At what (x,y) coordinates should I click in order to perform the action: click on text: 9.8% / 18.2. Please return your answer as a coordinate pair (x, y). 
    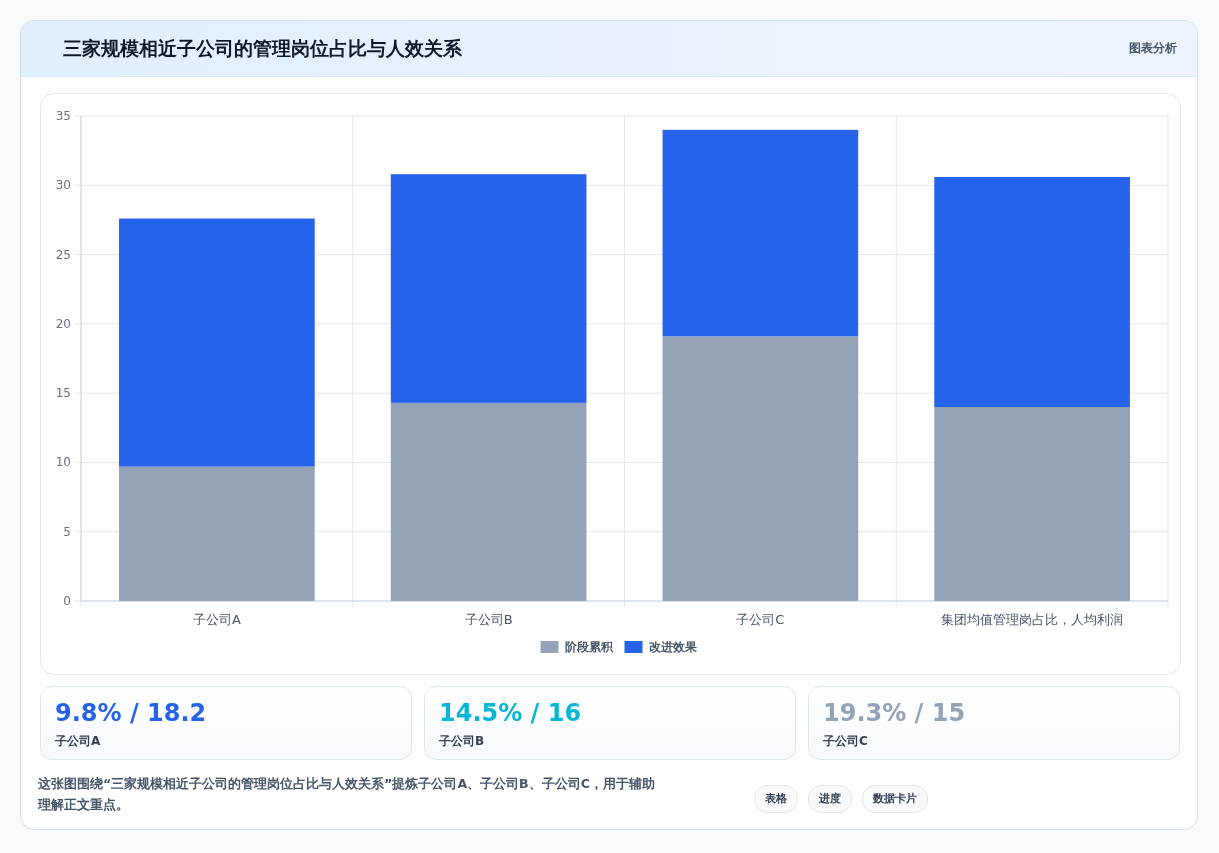
    Looking at the image, I should click on (131, 713).